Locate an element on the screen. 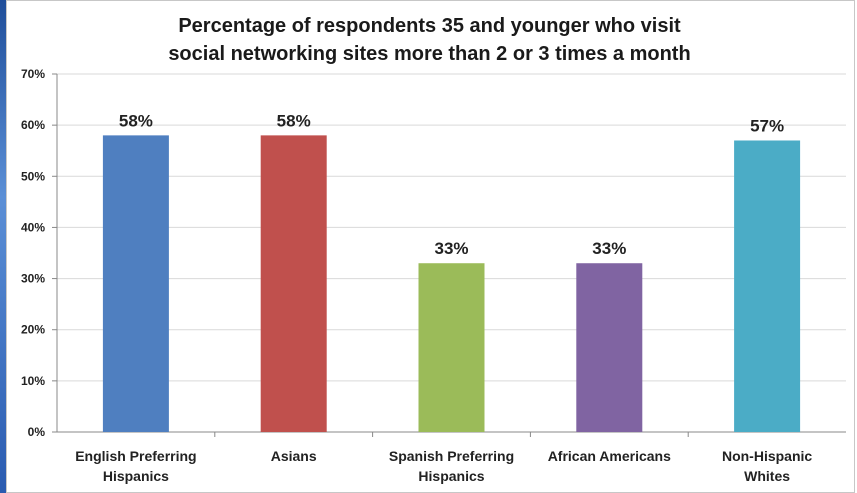 Image resolution: width=857 pixels, height=493 pixels. category-label: Asians is located at coordinates (294, 456).